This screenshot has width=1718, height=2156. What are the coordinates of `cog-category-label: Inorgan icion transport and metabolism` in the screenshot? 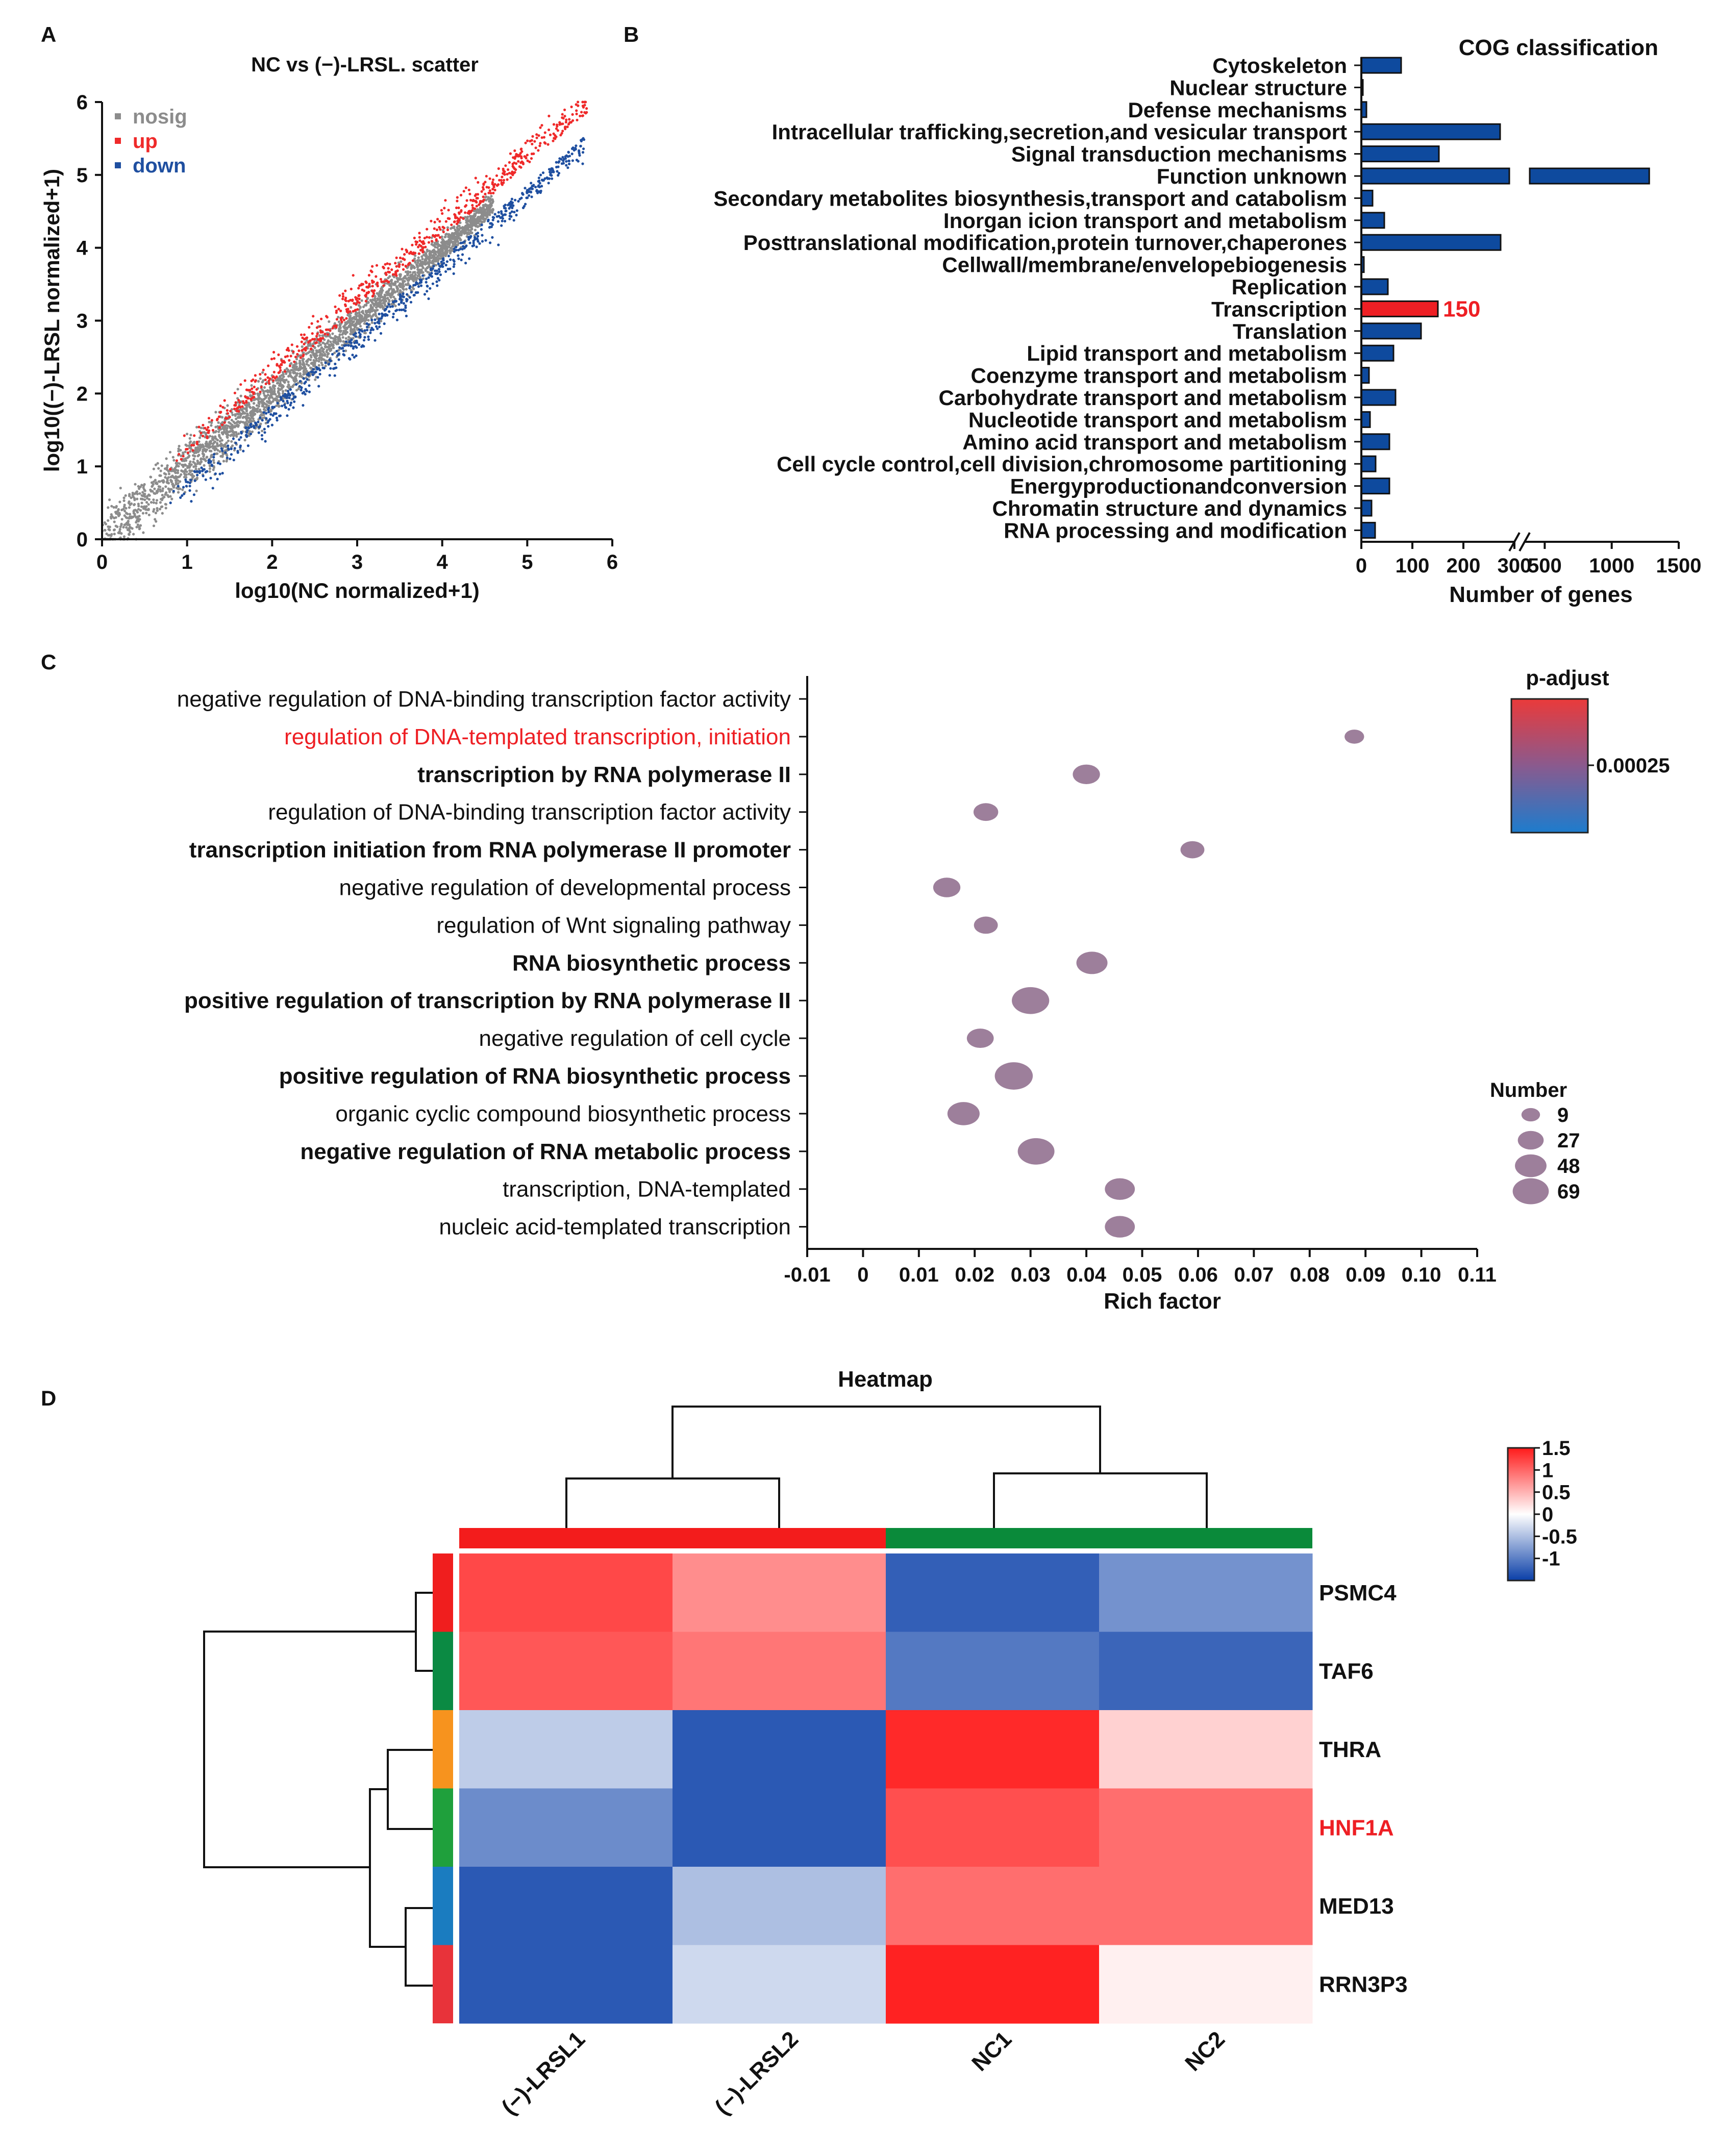 It's located at (1145, 221).